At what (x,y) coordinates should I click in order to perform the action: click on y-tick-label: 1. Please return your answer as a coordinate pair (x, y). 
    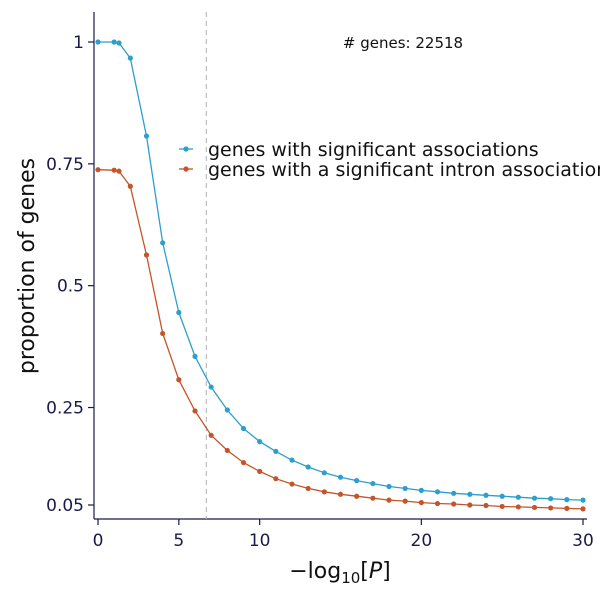
    Looking at the image, I should click on (78, 43).